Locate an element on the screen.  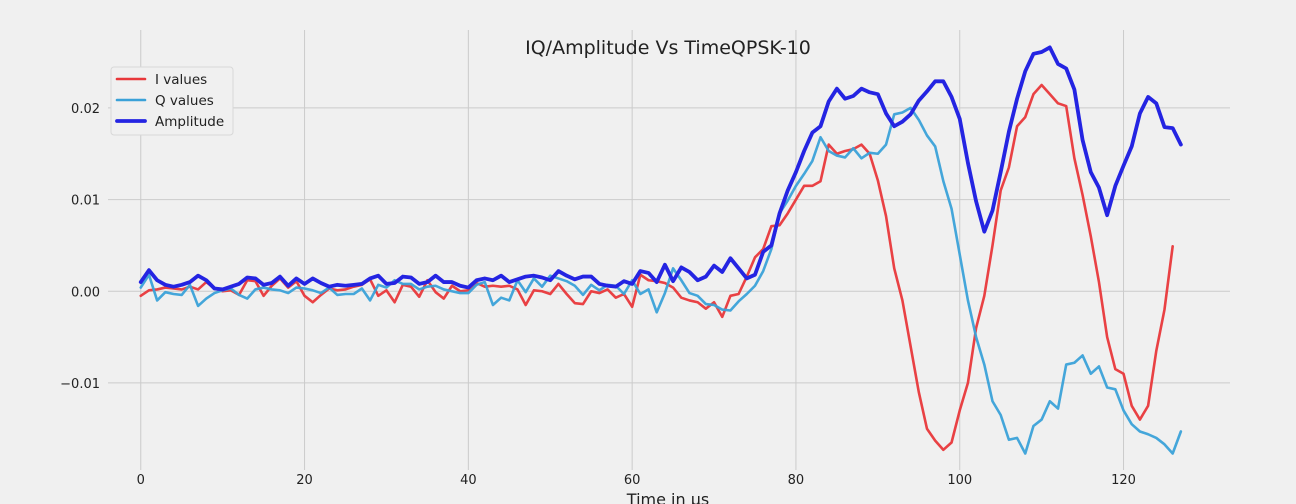
y-tick-label: 0.01 is located at coordinates (85, 201).